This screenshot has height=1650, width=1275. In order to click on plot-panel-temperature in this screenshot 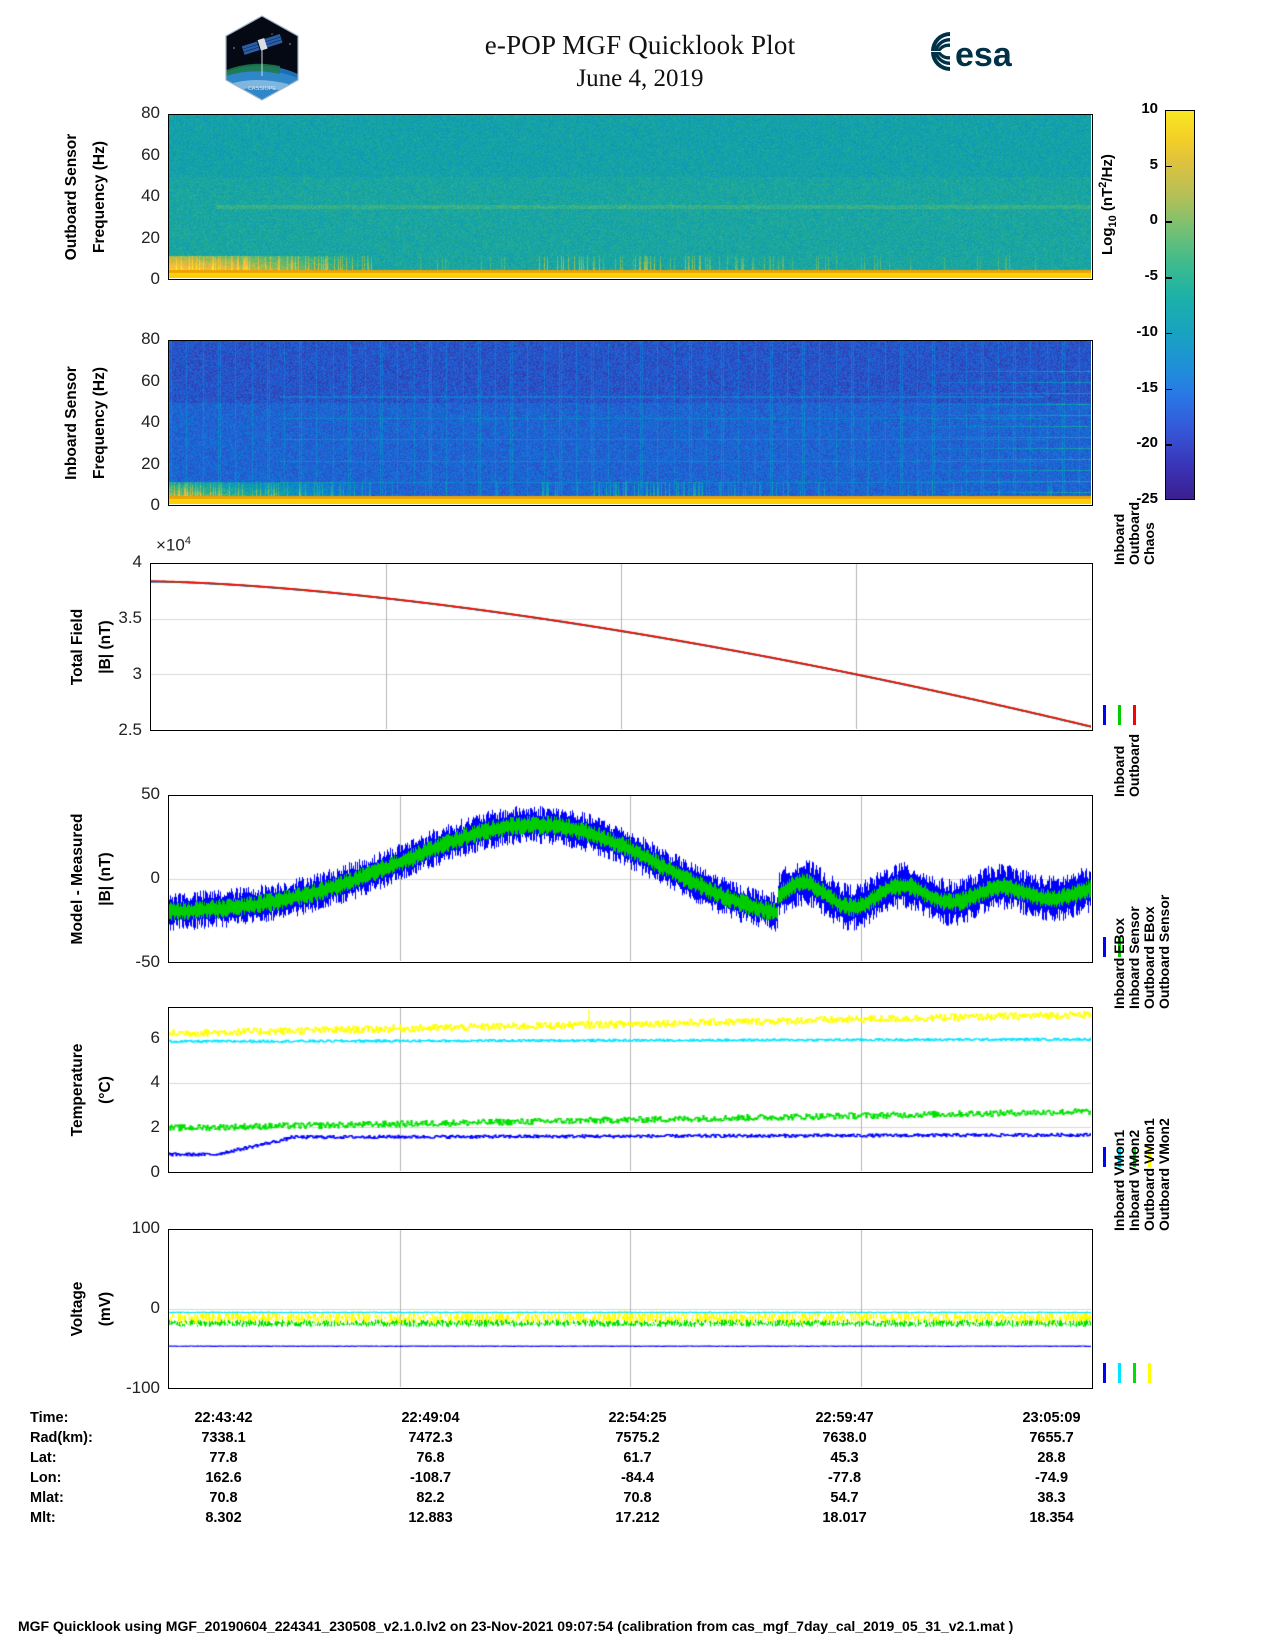, I will do `click(630, 1090)`.